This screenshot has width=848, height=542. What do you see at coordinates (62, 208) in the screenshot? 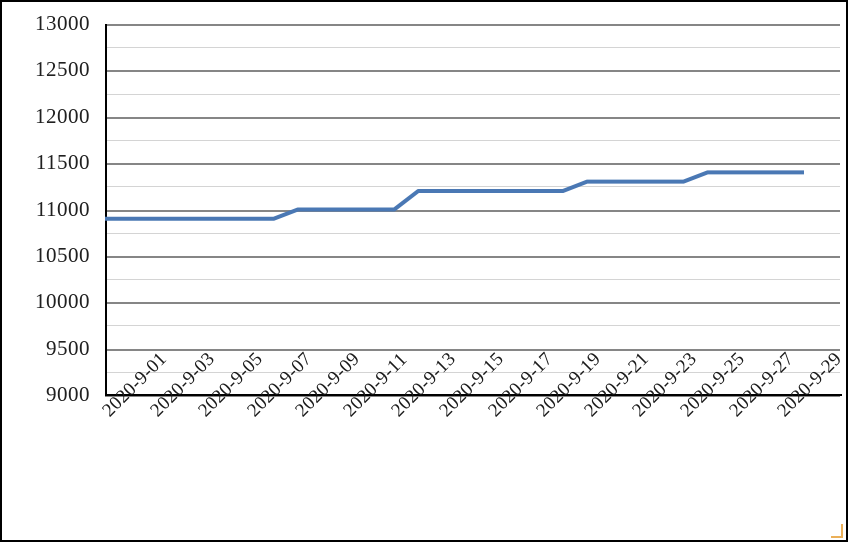
I see `y-axis-tick-label: 11000` at bounding box center [62, 208].